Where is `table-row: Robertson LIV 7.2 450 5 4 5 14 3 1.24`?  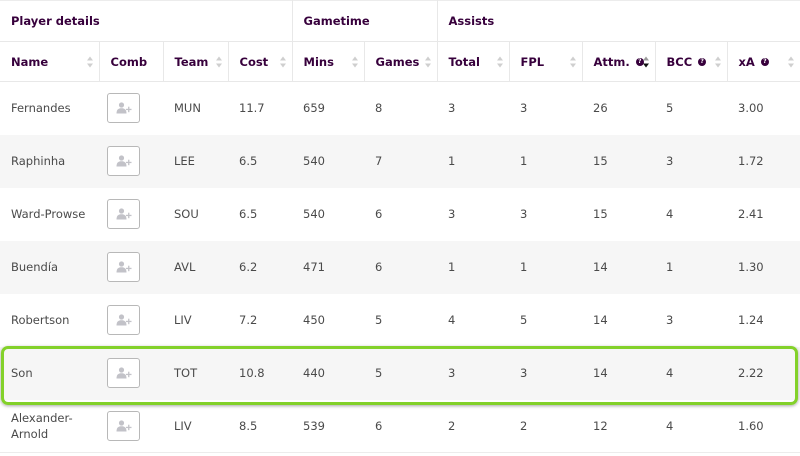
table-row: Robertson LIV 7.2 450 5 4 5 14 3 1.24 is located at coordinates (400, 320).